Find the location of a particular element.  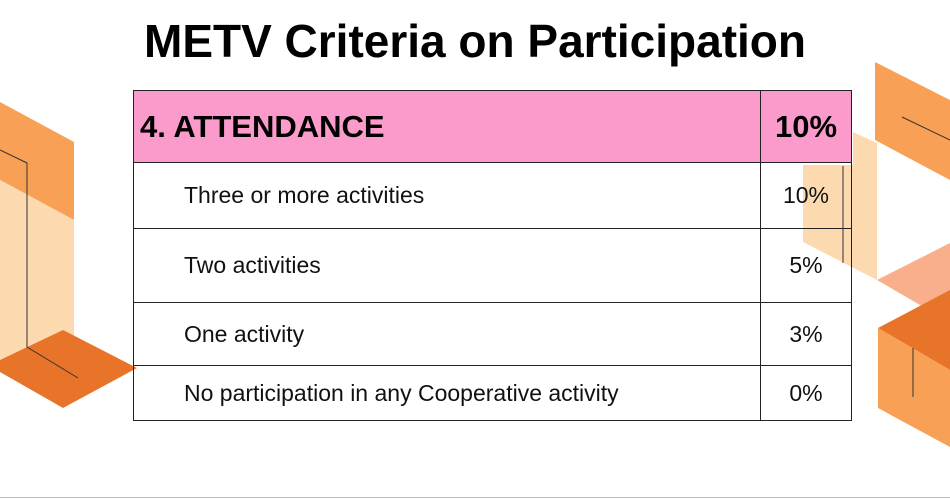

divider is located at coordinates (475, 497).